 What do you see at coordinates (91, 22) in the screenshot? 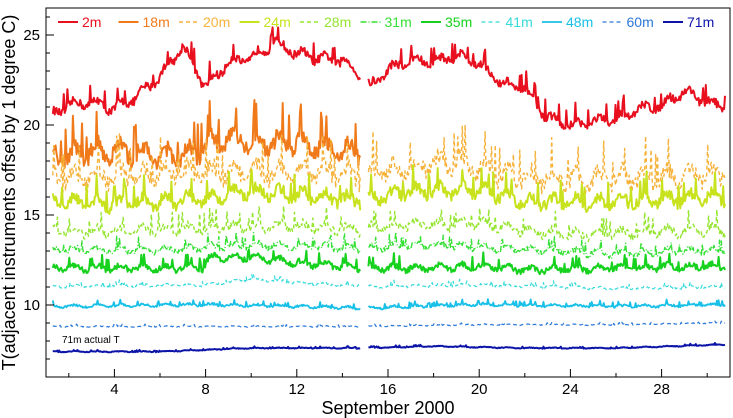
I see `legend-label-2m: 2m` at bounding box center [91, 22].